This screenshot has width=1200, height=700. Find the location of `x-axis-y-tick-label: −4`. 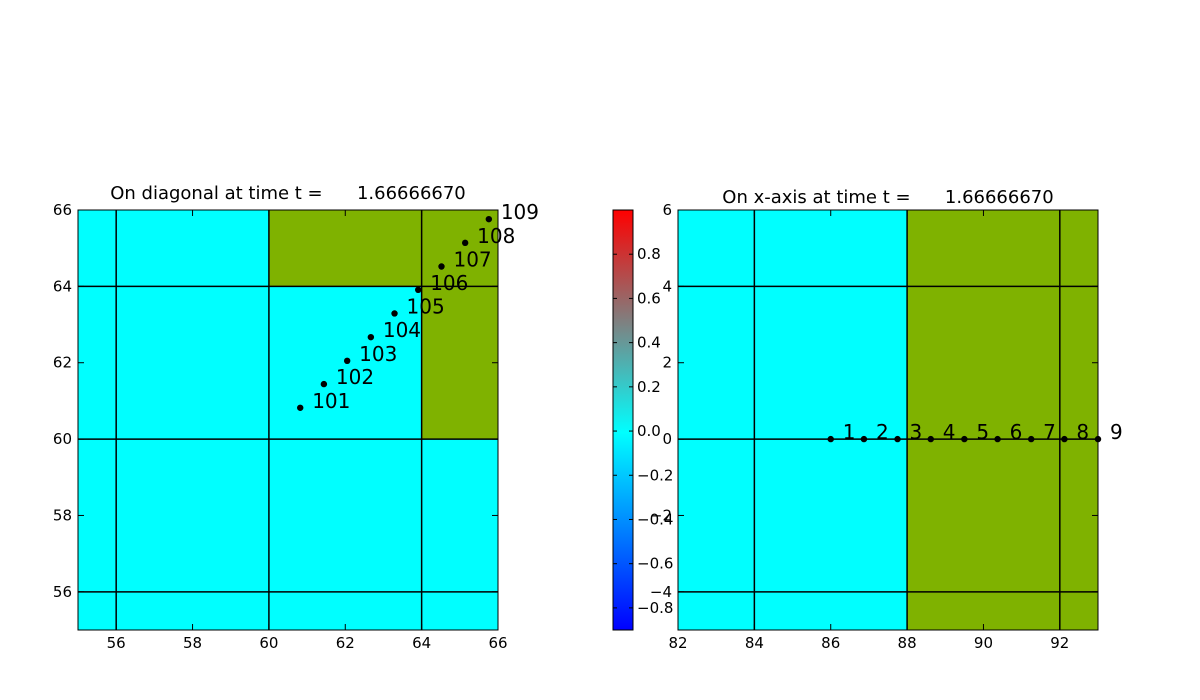

x-axis-y-tick-label: −4 is located at coordinates (661, 592).